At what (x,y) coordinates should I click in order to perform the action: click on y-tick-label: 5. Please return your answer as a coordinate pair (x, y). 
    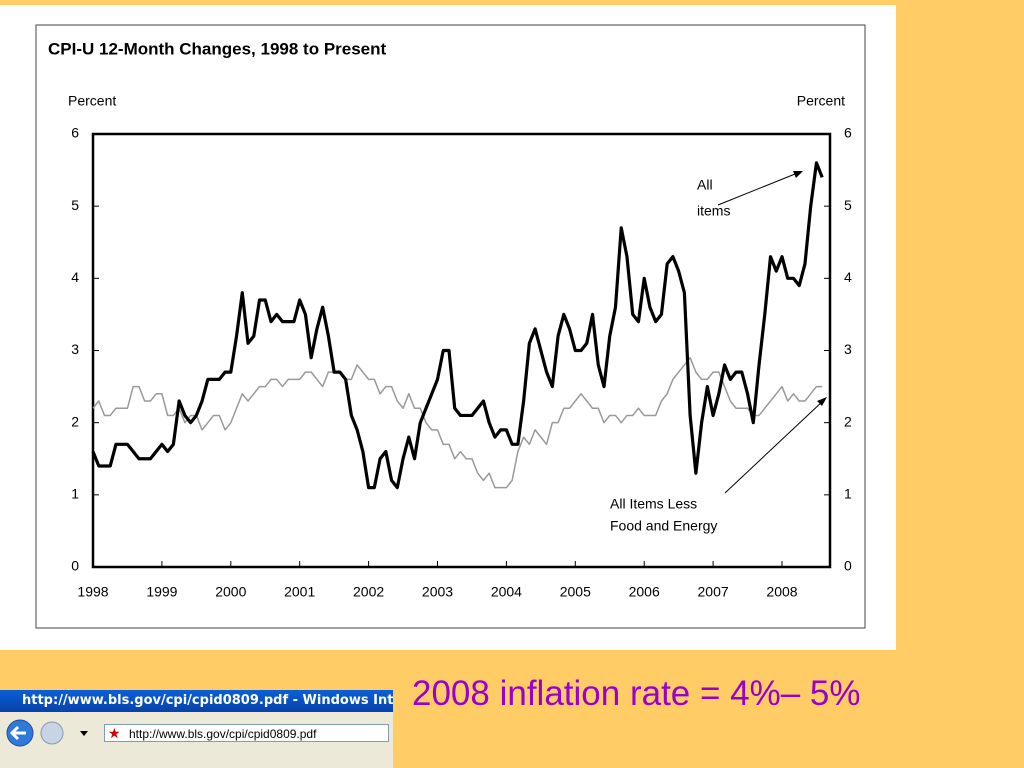
    Looking at the image, I should click on (75, 205).